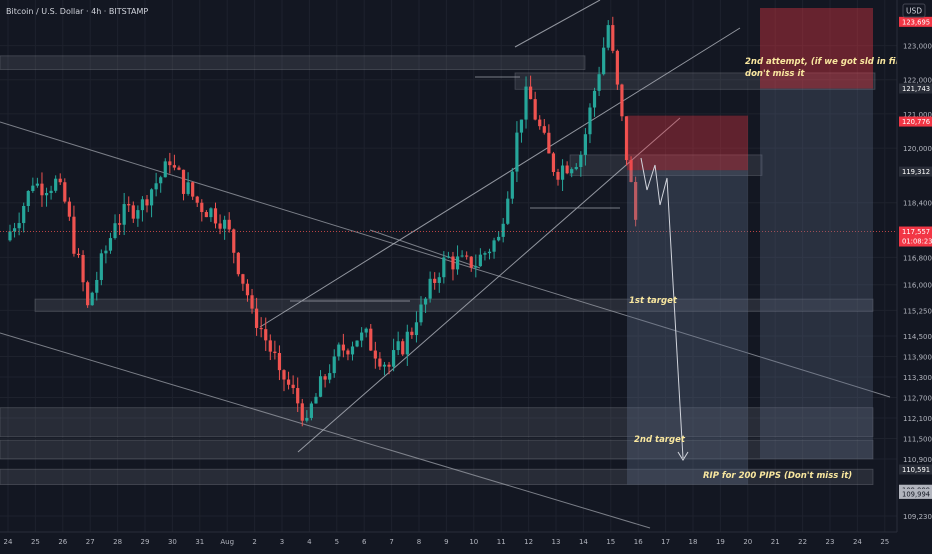  What do you see at coordinates (653, 301) in the screenshot?
I see `chart-annotation: 1st target` at bounding box center [653, 301].